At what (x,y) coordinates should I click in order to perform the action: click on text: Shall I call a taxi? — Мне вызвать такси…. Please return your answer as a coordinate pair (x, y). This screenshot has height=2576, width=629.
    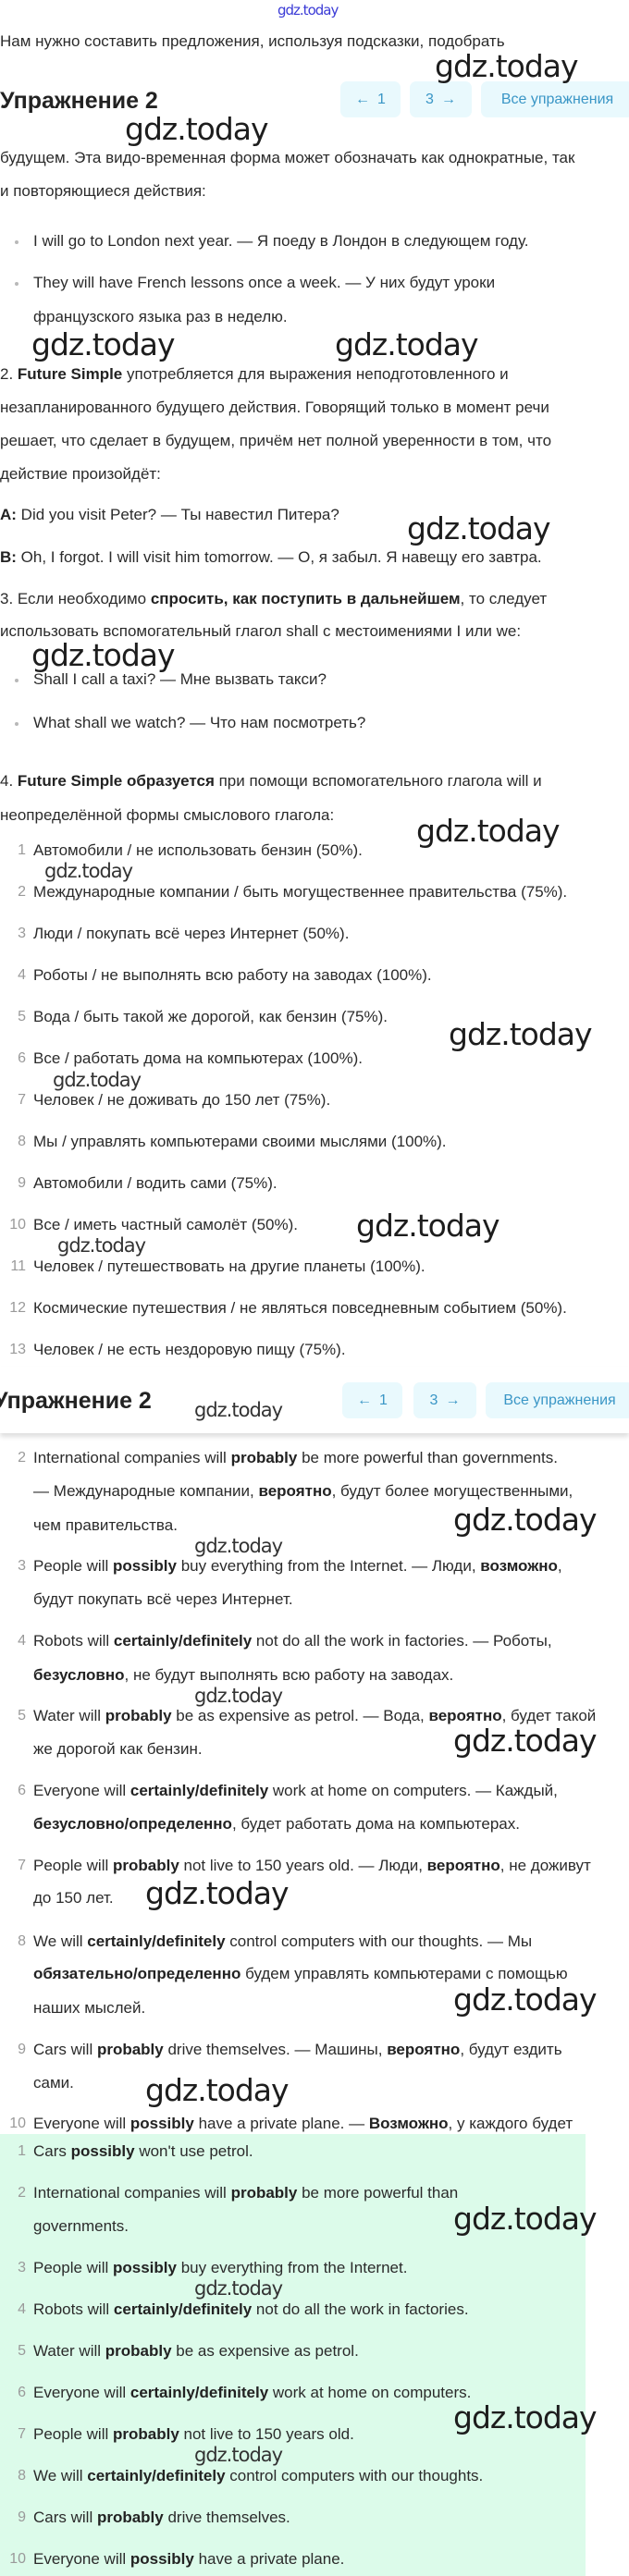
    Looking at the image, I should click on (180, 679).